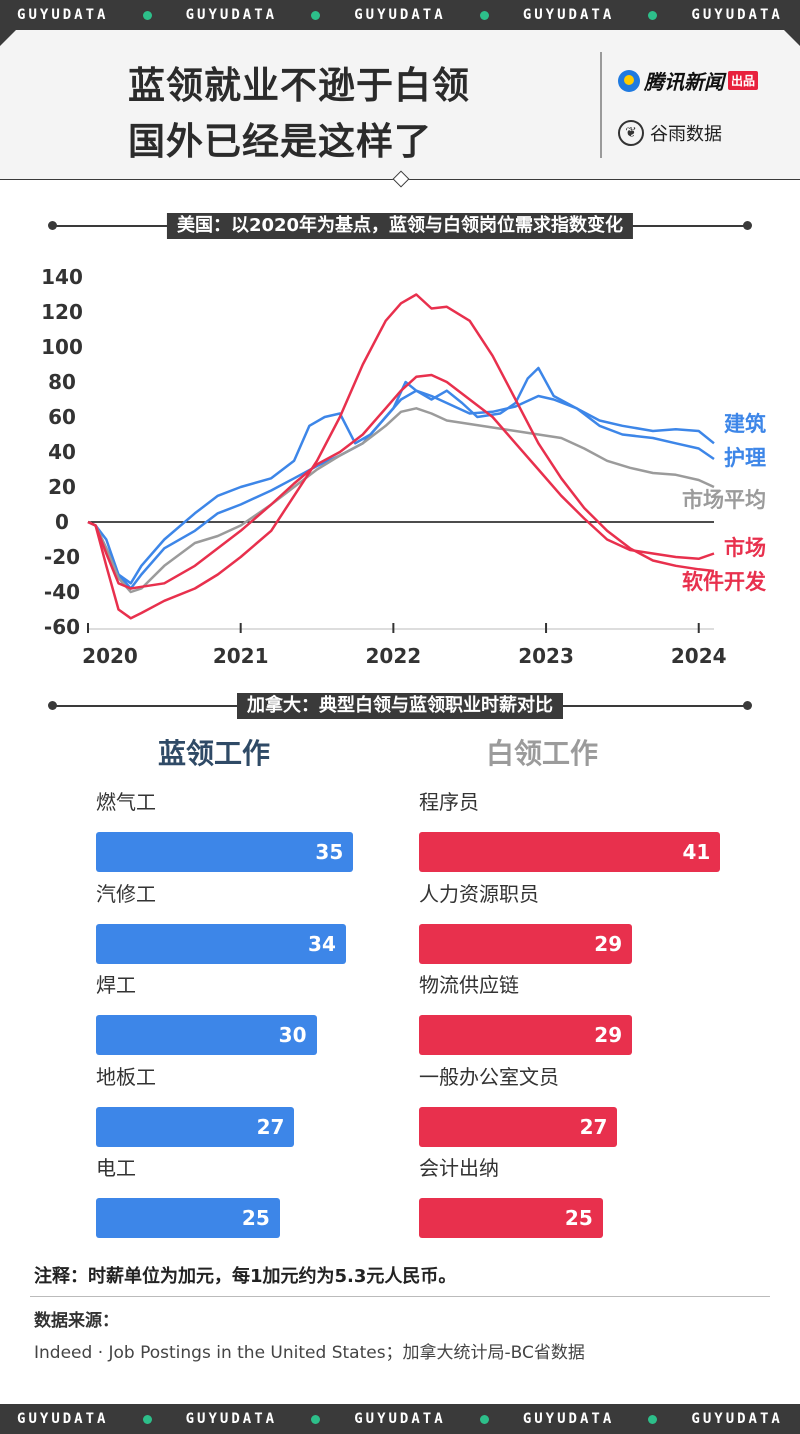  What do you see at coordinates (546, 656) in the screenshot?
I see `x-tick-label: 2023` at bounding box center [546, 656].